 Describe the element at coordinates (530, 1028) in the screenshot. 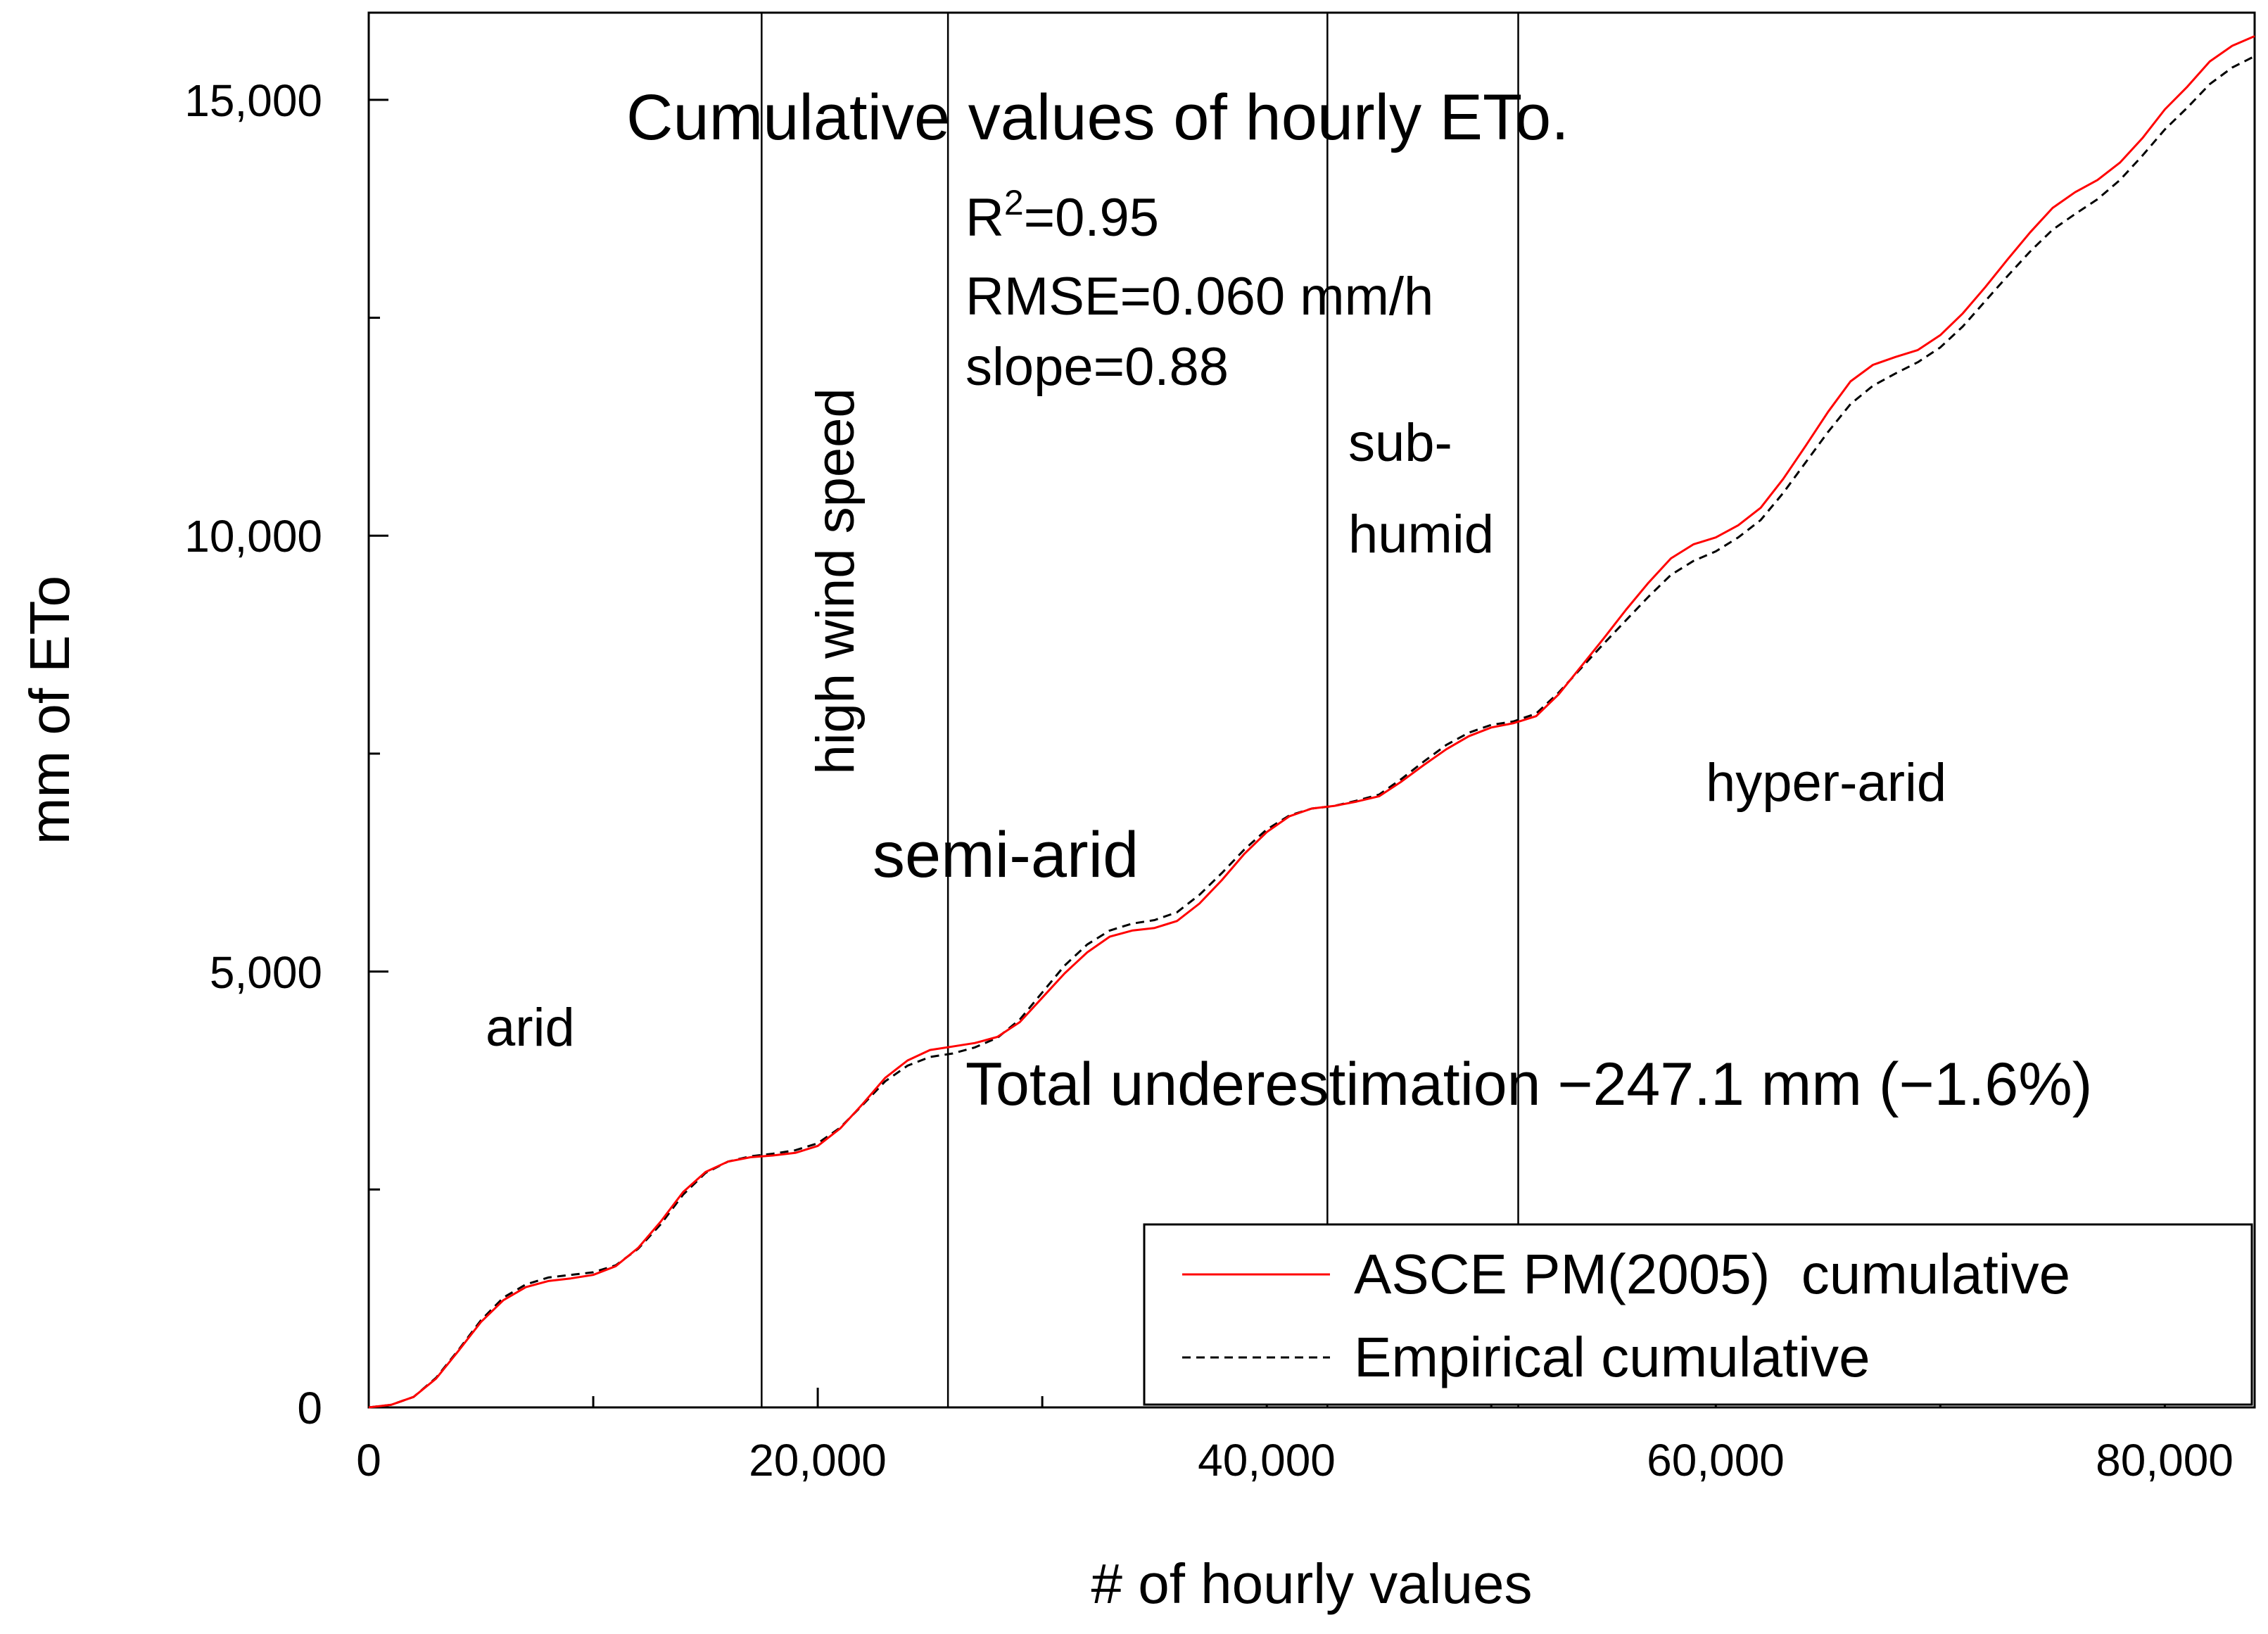

I see `region-label-arid: arid` at that location.